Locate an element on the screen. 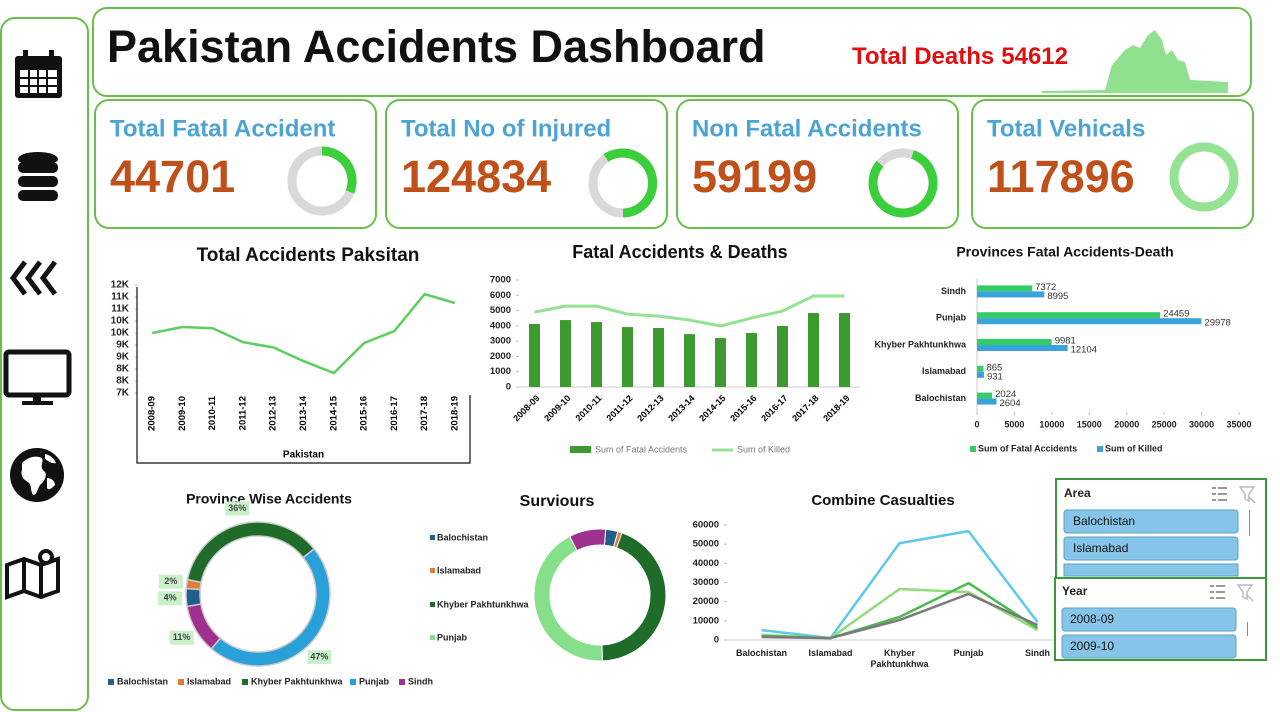 The width and height of the screenshot is (1280, 712). x-tick-label: 5000 is located at coordinates (1014, 424).